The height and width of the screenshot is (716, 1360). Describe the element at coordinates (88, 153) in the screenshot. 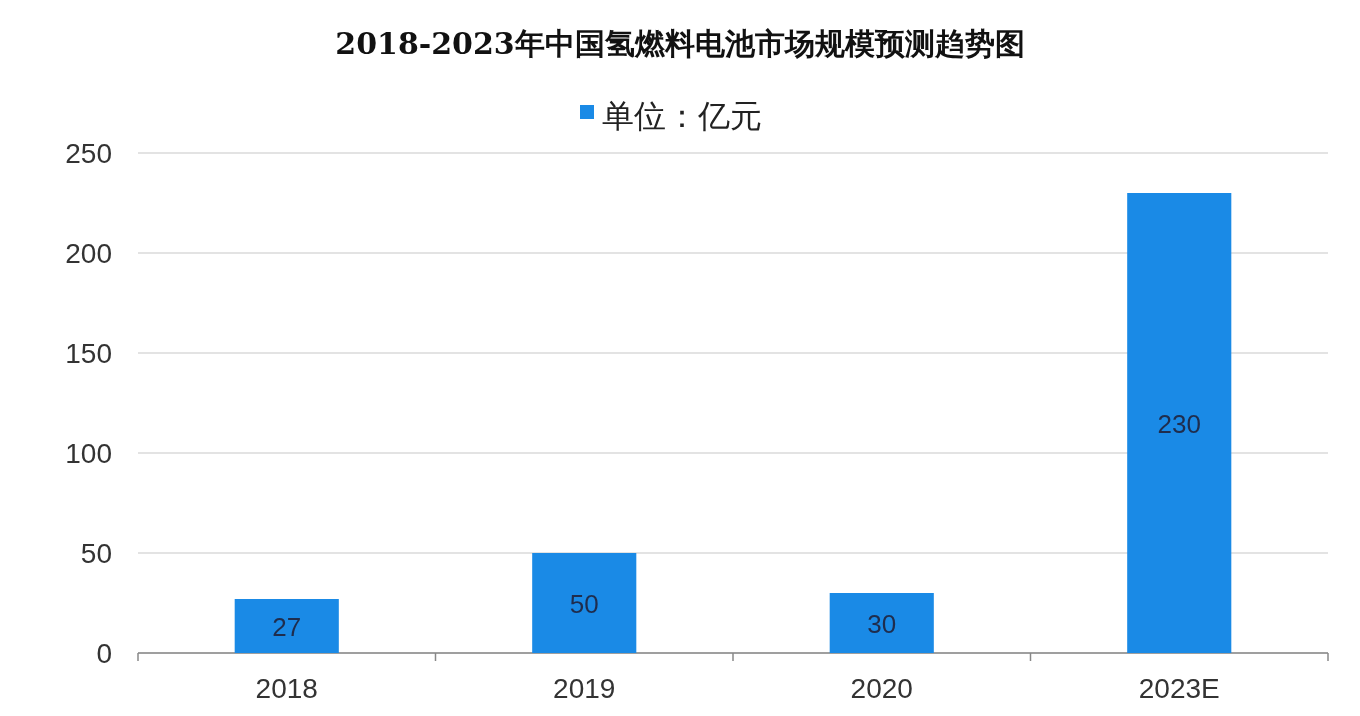

I see `y-tick-label: 250` at that location.